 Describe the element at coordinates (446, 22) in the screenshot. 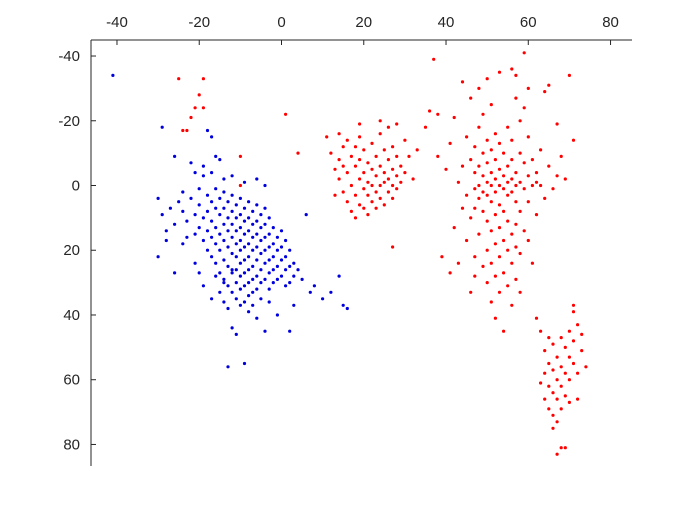

I see `x-tick-label: 40` at that location.